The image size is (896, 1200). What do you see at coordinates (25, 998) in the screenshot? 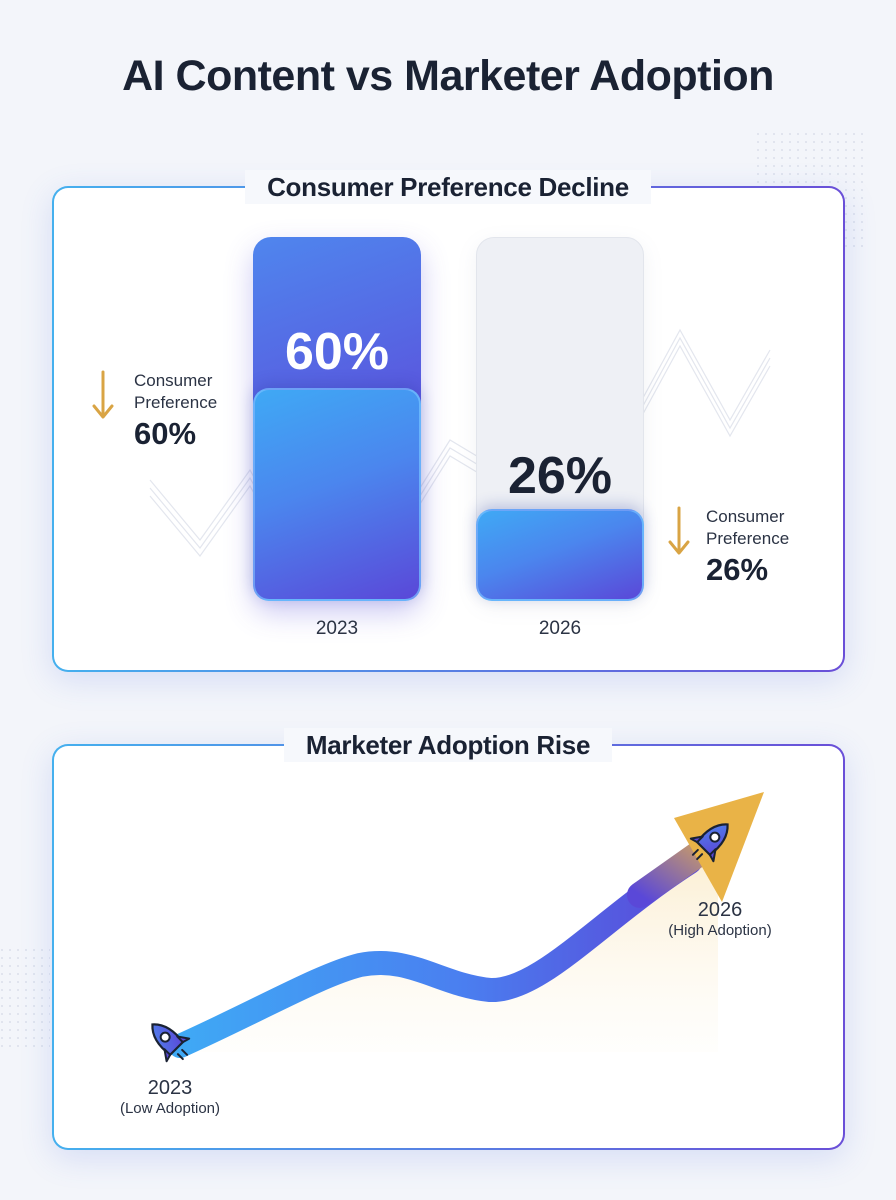
I see `dot-grid-decoration` at bounding box center [25, 998].